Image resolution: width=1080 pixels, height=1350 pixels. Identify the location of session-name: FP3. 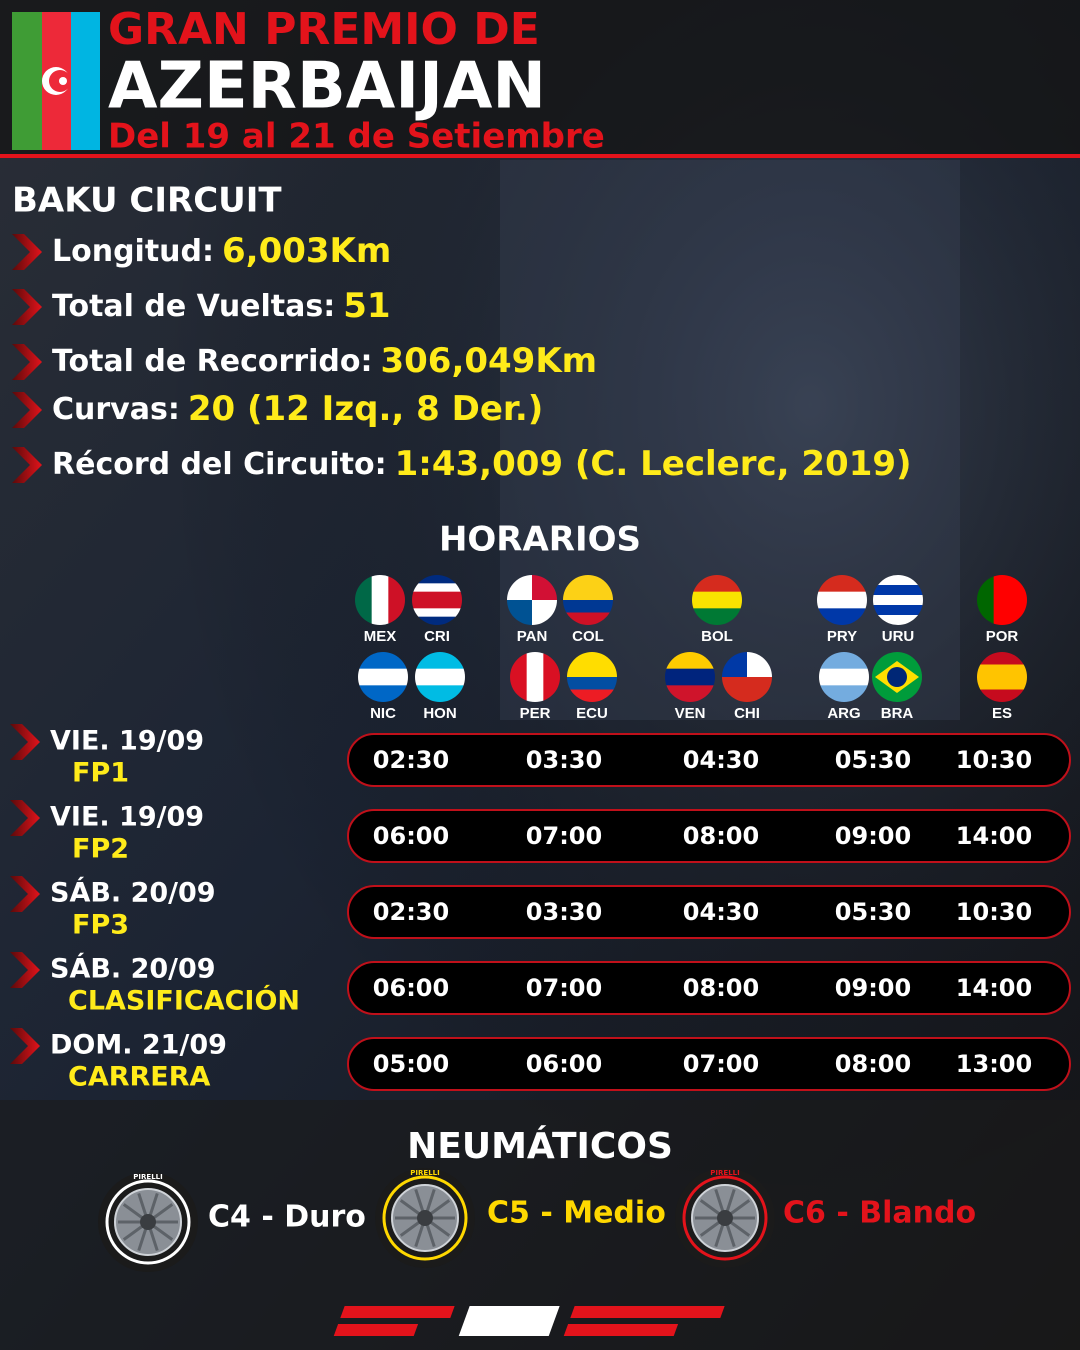
(100, 925).